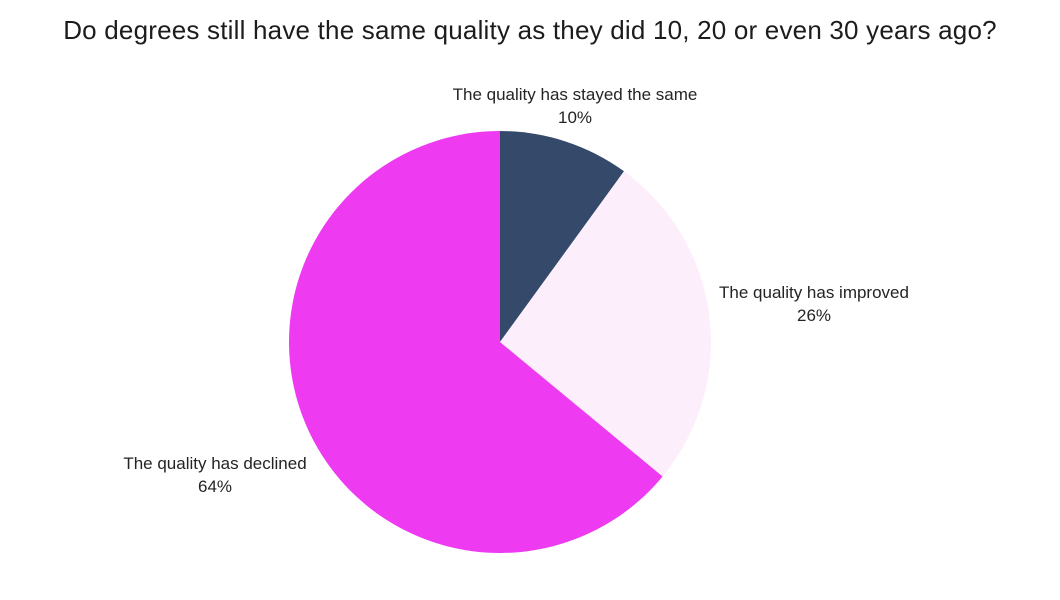 This screenshot has width=1060, height=600. What do you see at coordinates (814, 292) in the screenshot?
I see `slice-label-improved-text: The quality has improved` at bounding box center [814, 292].